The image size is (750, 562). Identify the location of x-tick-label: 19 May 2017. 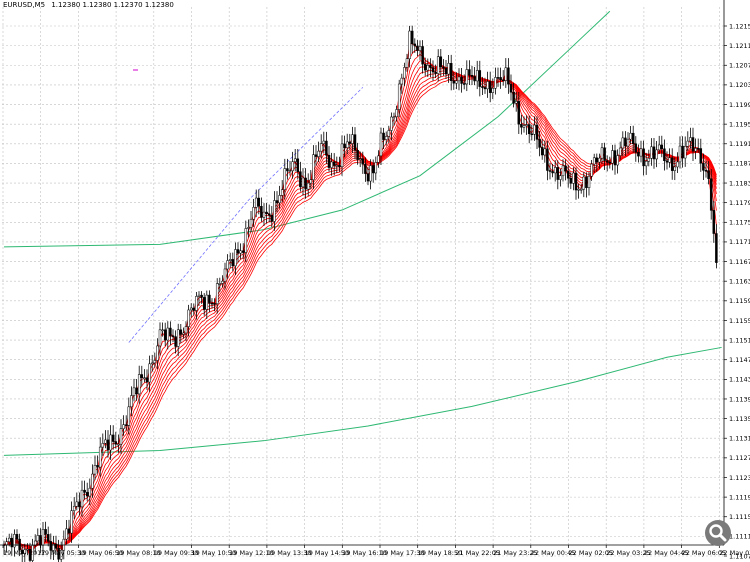
(24, 553).